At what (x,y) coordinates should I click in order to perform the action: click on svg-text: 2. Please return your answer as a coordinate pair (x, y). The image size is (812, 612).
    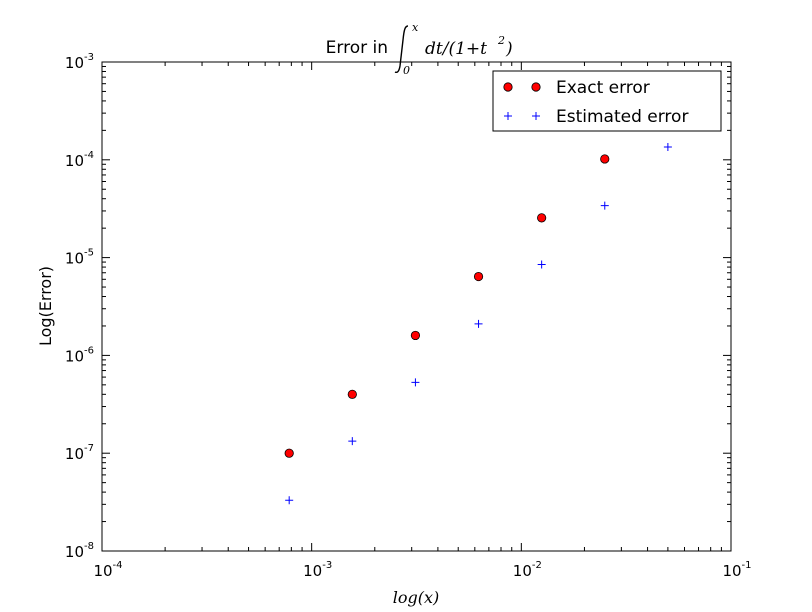
    Looking at the image, I should click on (501, 40).